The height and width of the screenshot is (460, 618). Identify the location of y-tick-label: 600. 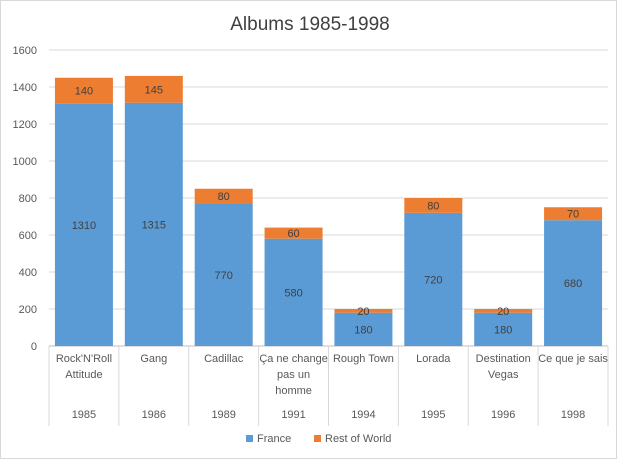
(28, 236).